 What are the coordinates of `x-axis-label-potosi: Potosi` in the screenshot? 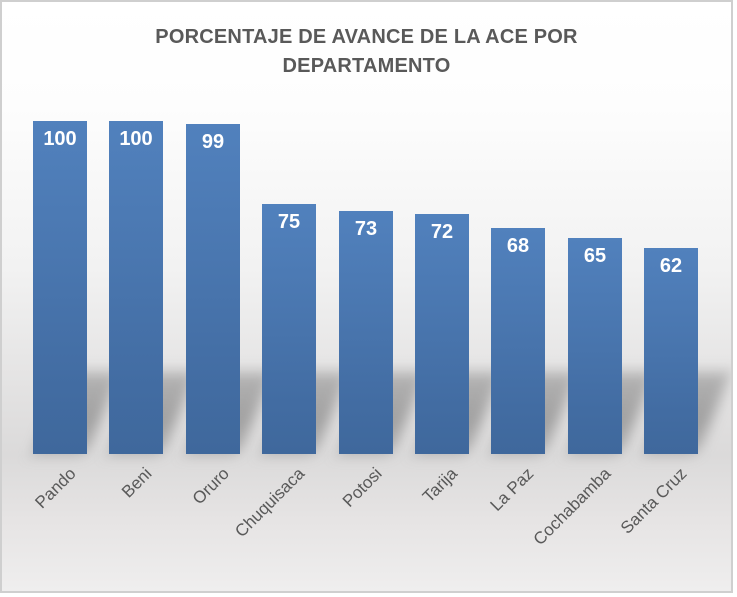 It's located at (362, 487).